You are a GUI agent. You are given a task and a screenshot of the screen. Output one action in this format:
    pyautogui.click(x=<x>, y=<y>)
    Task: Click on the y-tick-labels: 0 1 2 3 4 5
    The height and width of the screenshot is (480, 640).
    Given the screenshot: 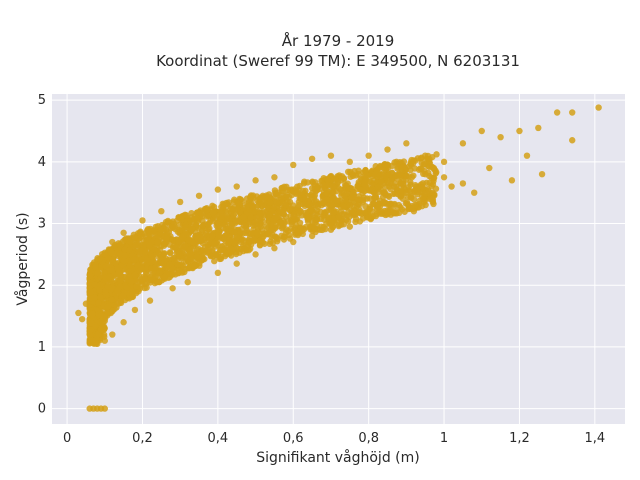 What is the action you would take?
    pyautogui.click(x=42, y=254)
    